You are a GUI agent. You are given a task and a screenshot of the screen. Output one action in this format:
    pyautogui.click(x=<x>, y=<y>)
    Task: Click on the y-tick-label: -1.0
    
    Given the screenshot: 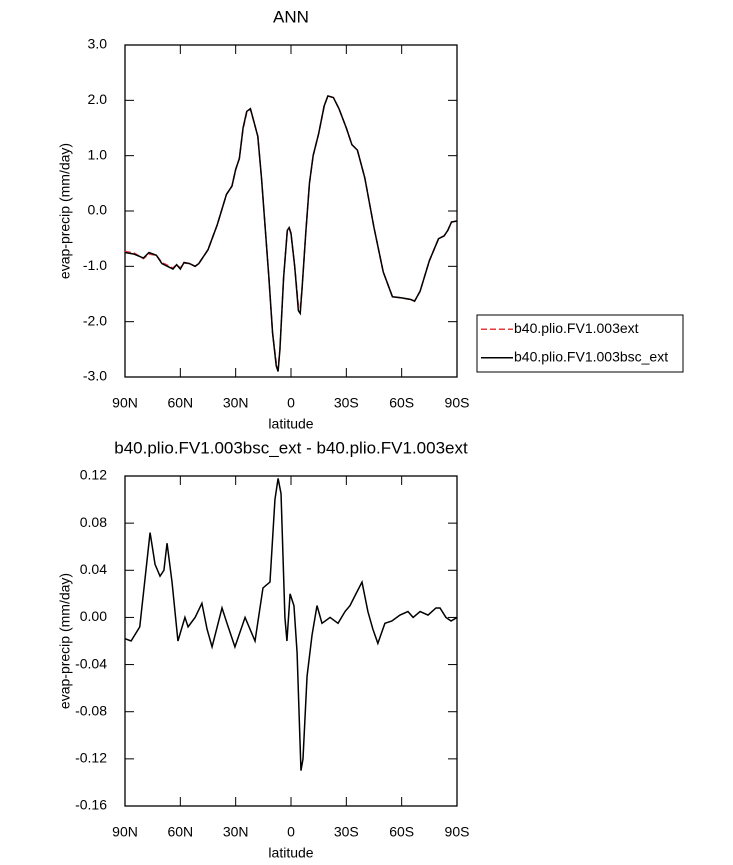 What is the action you would take?
    pyautogui.click(x=95, y=265)
    